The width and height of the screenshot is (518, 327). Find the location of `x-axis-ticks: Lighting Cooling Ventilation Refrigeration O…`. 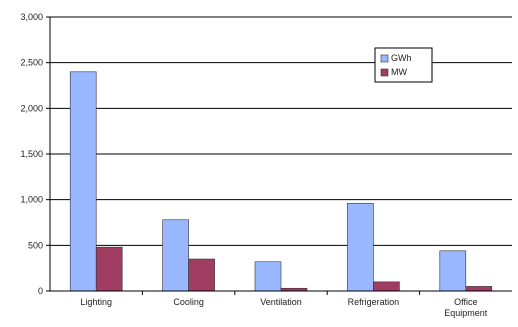

x-axis-ticks: Lighting Cooling Ventilation Refrigeration O… is located at coordinates (284, 304).